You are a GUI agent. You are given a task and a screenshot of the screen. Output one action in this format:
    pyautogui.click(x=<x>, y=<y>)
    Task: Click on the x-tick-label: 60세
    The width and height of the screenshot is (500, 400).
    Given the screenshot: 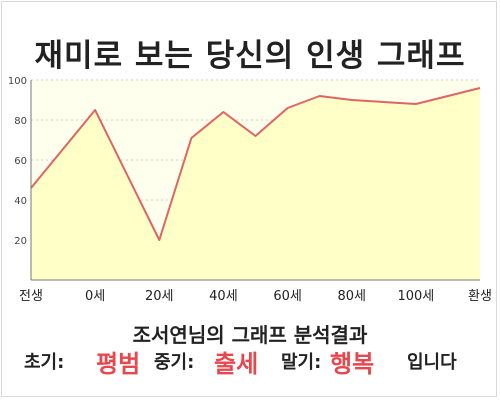 What is the action you would take?
    pyautogui.click(x=287, y=296)
    